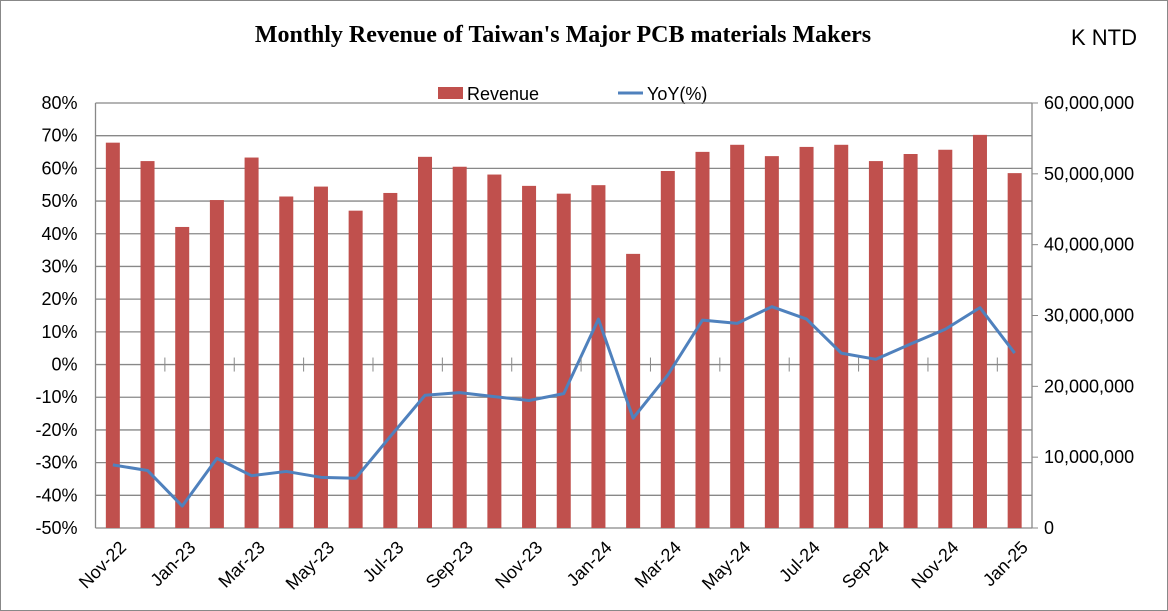  What do you see at coordinates (59, 103) in the screenshot?
I see `y-left-tick-label: 80%` at bounding box center [59, 103].